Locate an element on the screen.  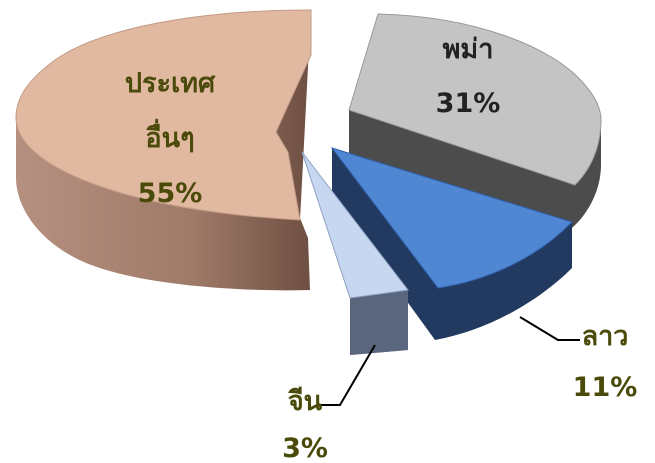
label-other-line2: อื่นๆ is located at coordinates (169, 136).